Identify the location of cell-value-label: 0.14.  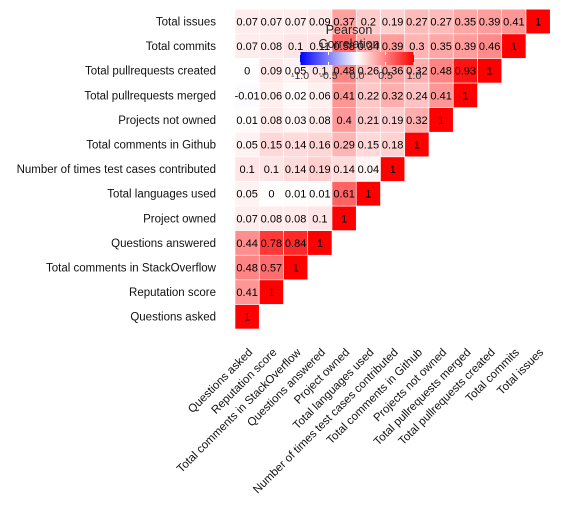
(343, 170).